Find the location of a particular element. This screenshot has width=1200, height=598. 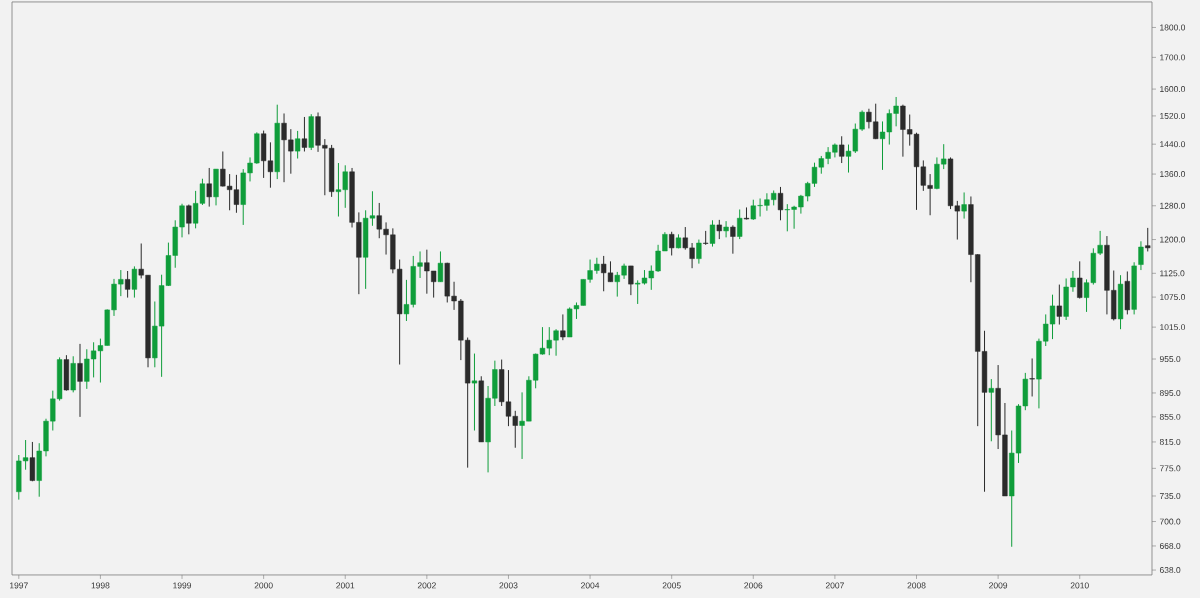

y-tick-label: 1440.0 is located at coordinates (1173, 144).